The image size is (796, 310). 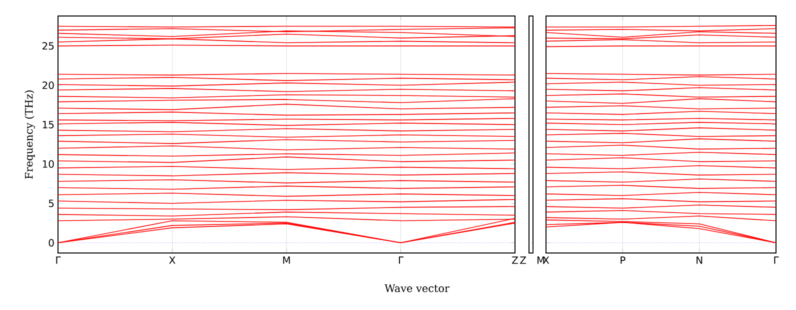 What do you see at coordinates (29, 134) in the screenshot?
I see `y-axis-title: Frequency (THz)` at bounding box center [29, 134].